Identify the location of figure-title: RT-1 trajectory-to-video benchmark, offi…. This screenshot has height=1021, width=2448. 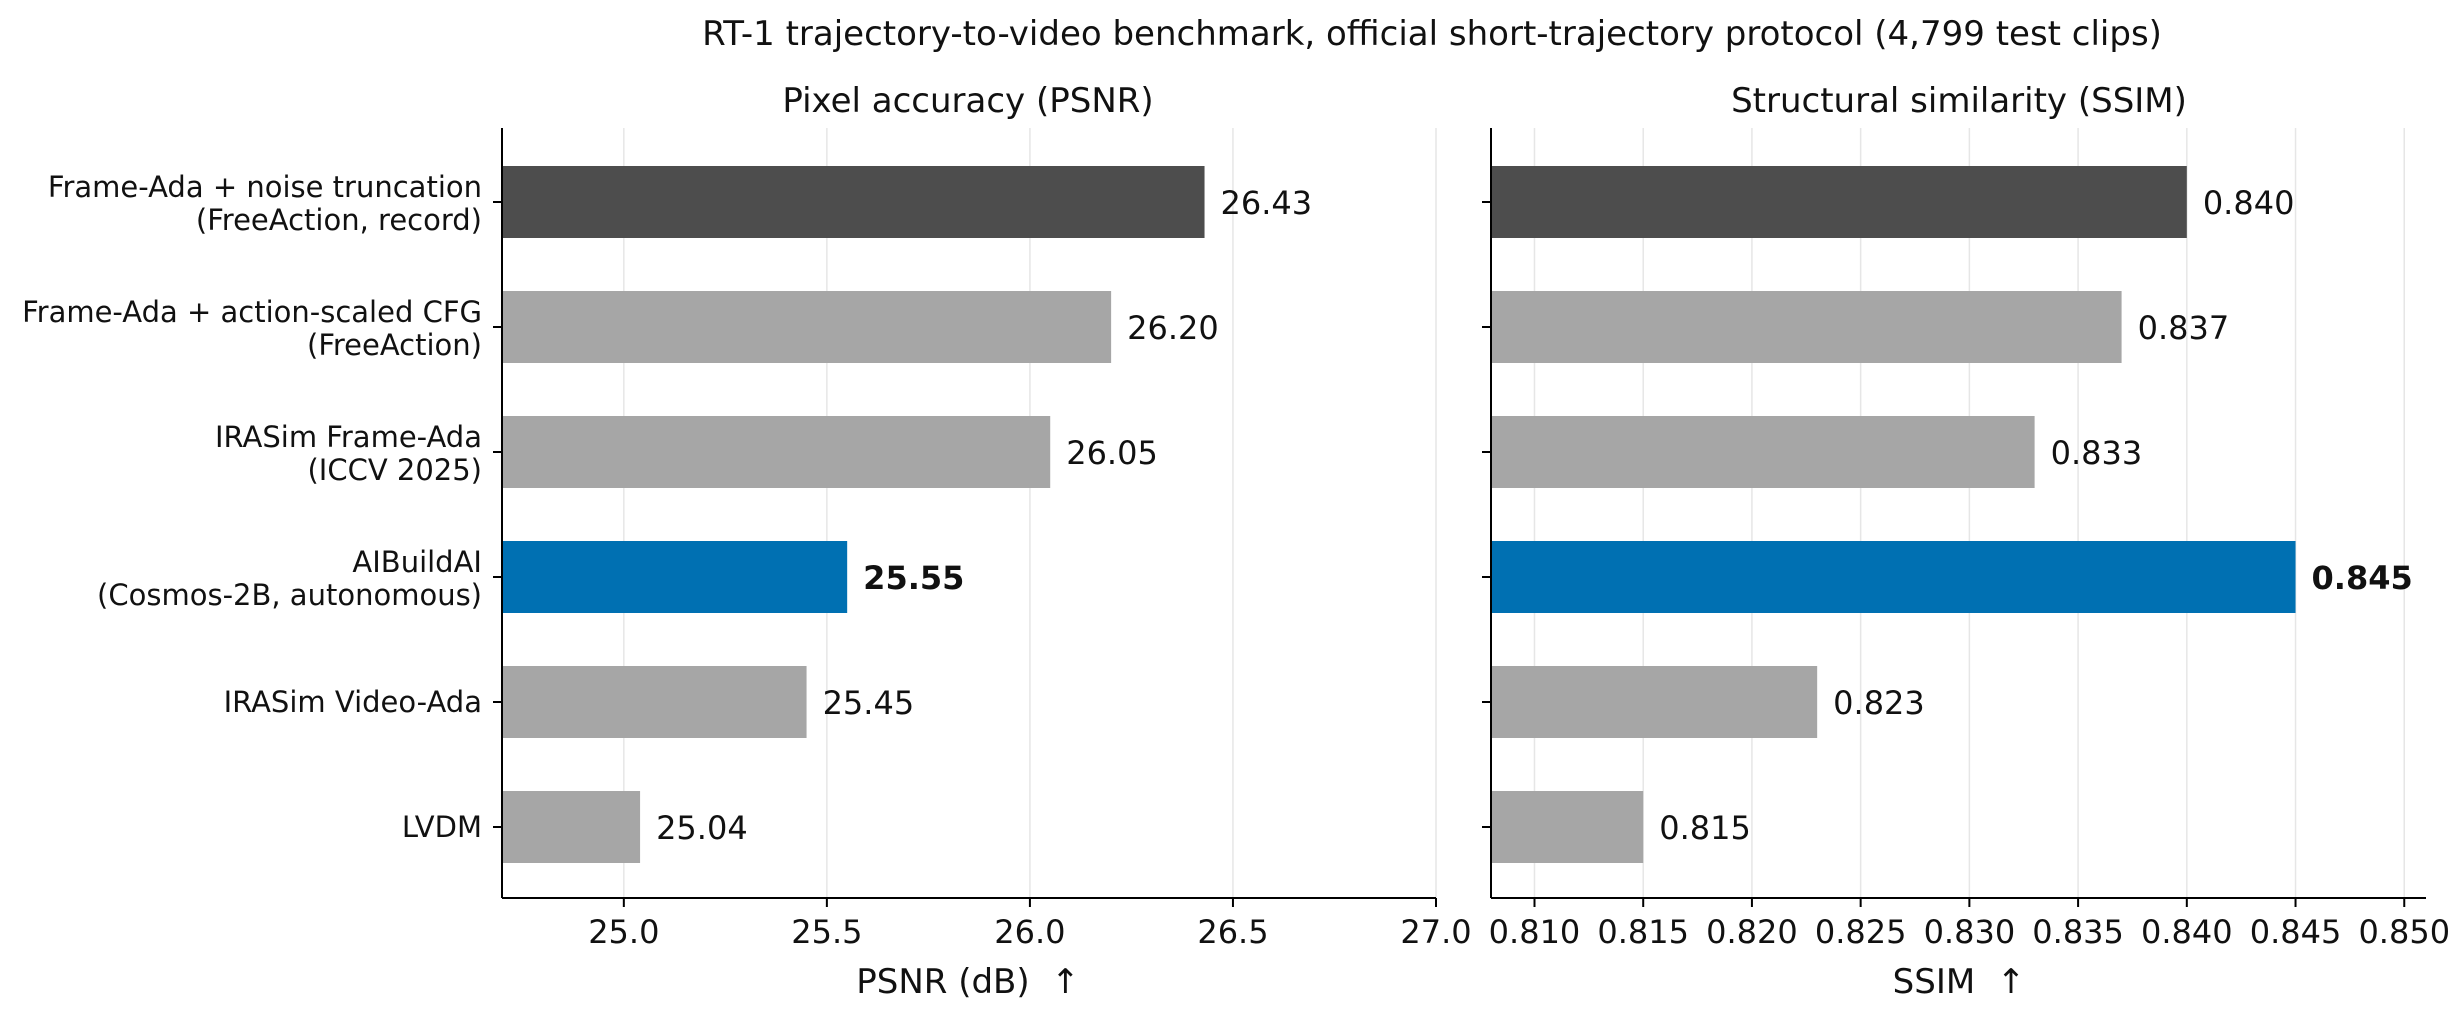
(1432, 34).